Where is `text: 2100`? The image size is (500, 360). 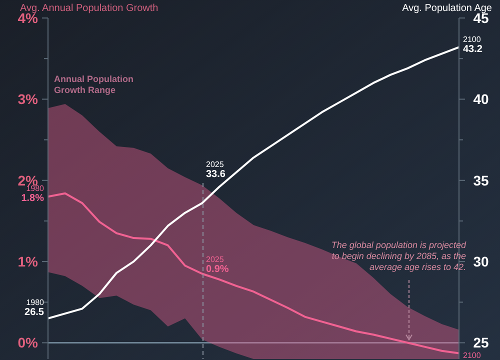
text: 2100 is located at coordinates (472, 355).